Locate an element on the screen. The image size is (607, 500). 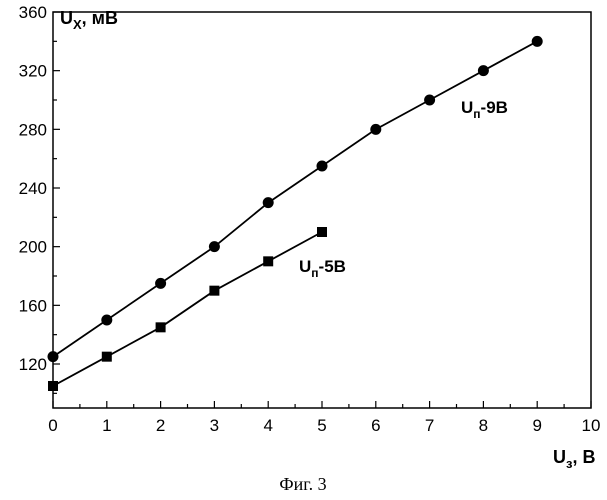
x-tick-label: 1 is located at coordinates (106, 425).